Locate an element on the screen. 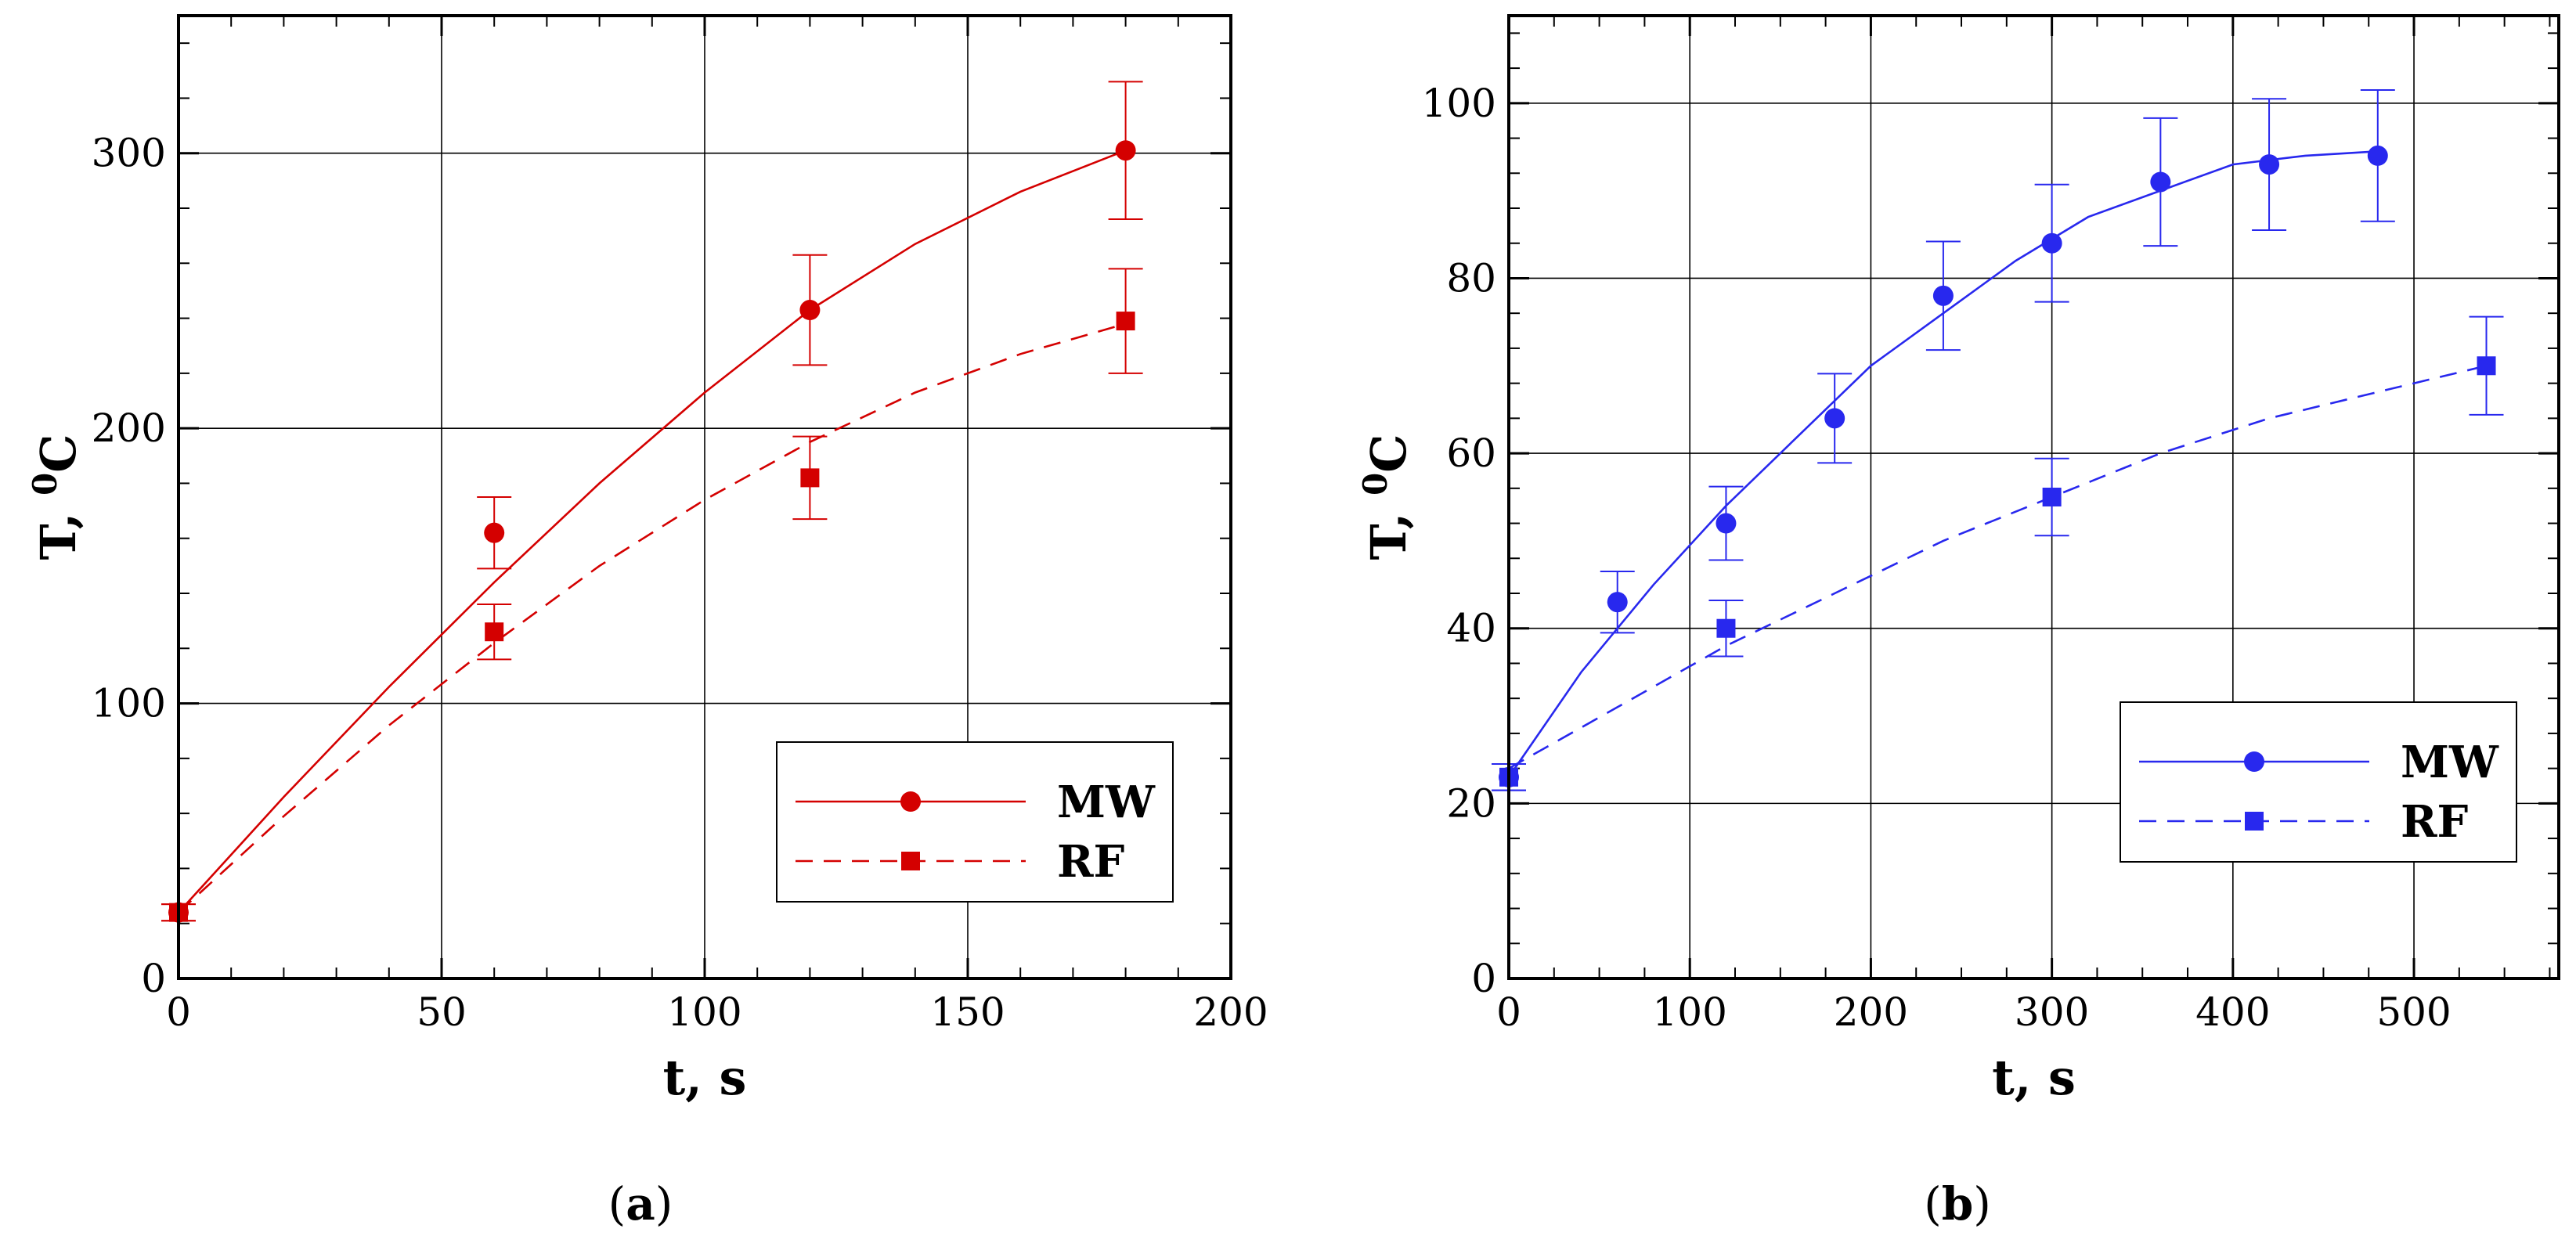 Image resolution: width=2576 pixels, height=1236 pixels. x-tick-label: 50 is located at coordinates (442, 1012).